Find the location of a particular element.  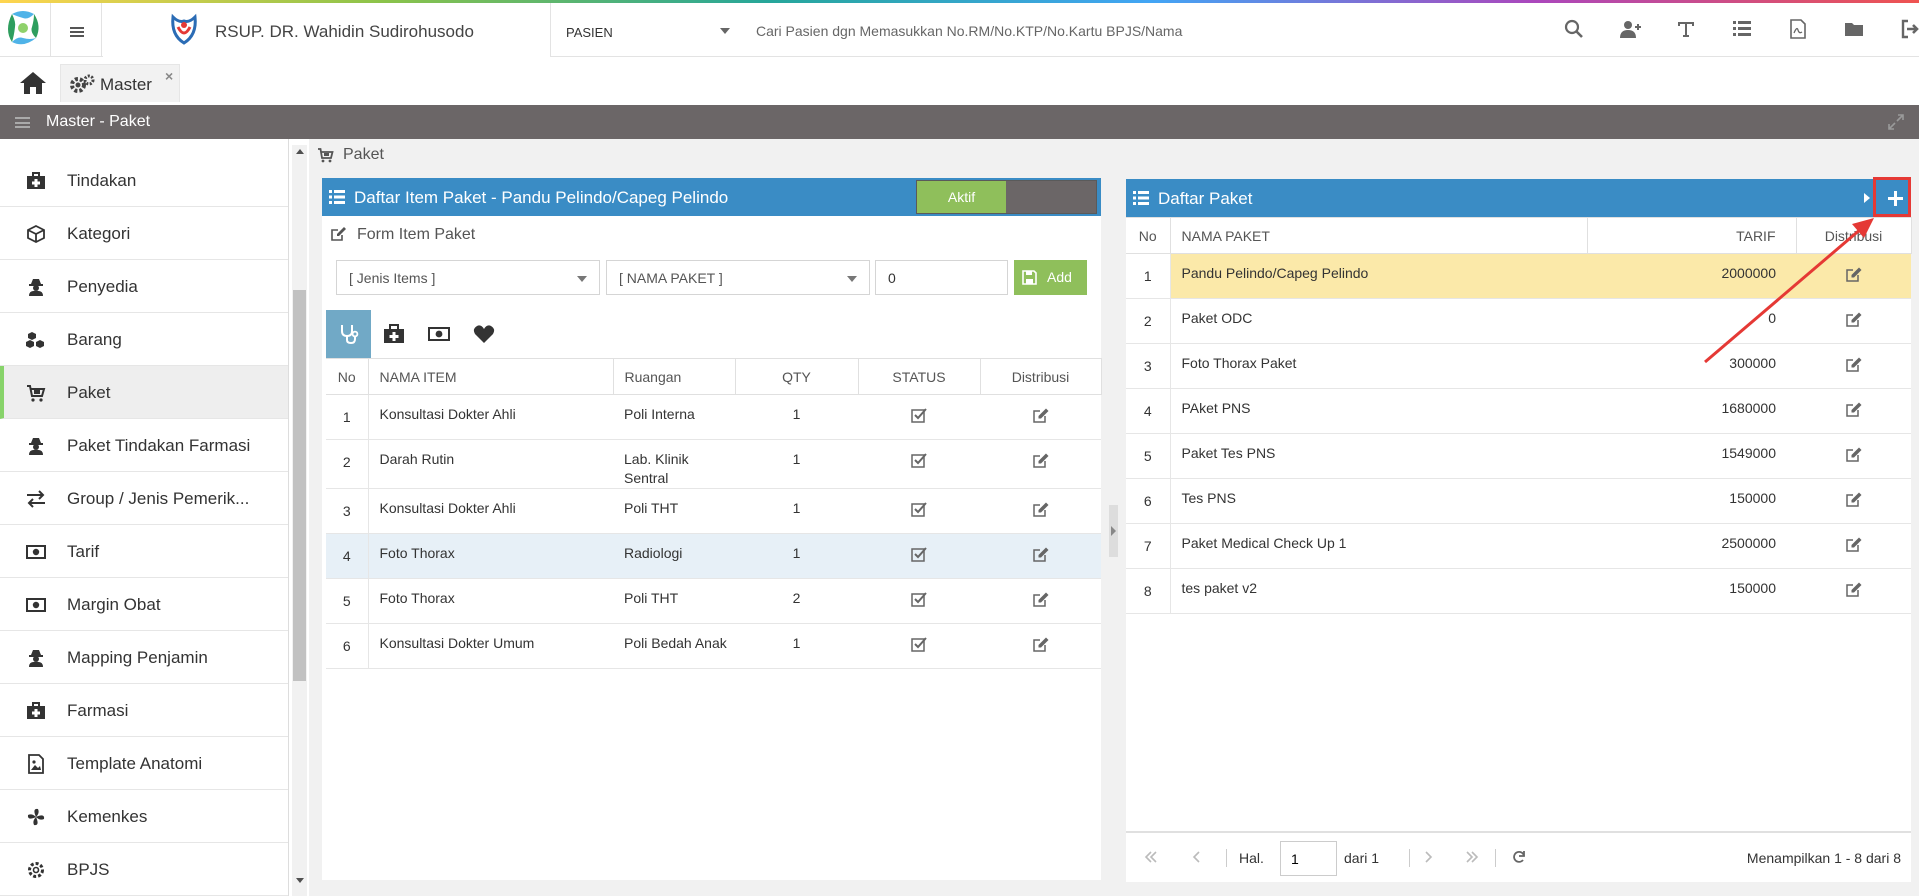

table-row: 2 Paket ODC 0 is located at coordinates (1518, 321).